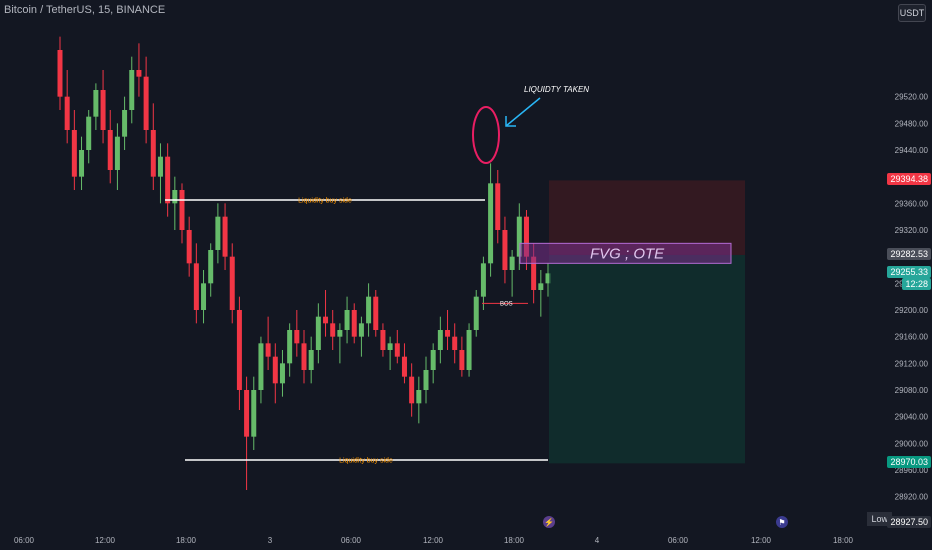 Image resolution: width=932 pixels, height=550 pixels. Describe the element at coordinates (879, 519) in the screenshot. I see `low-label: Low` at that location.